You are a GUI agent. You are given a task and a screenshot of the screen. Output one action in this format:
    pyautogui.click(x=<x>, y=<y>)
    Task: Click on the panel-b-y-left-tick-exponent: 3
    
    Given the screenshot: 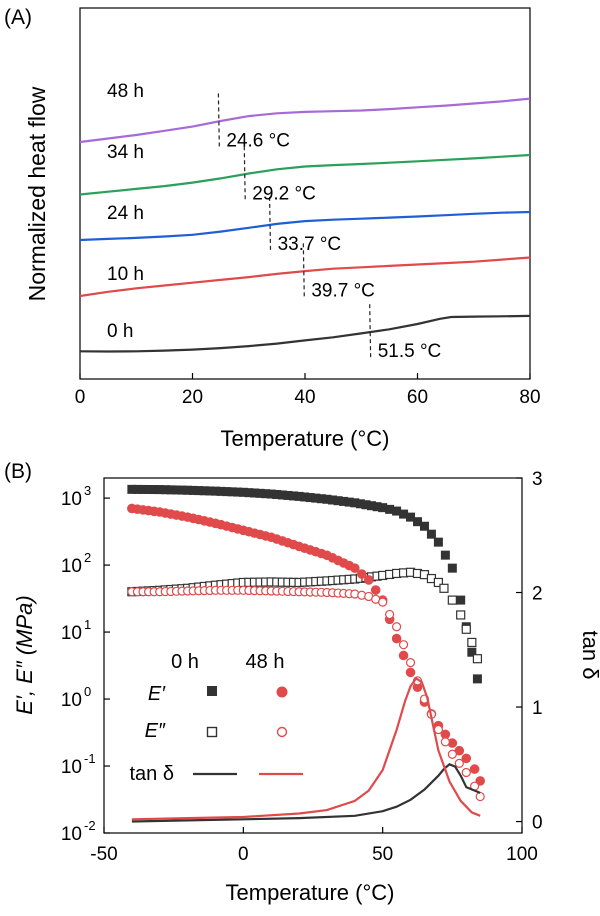 What is the action you would take?
    pyautogui.click(x=87, y=490)
    